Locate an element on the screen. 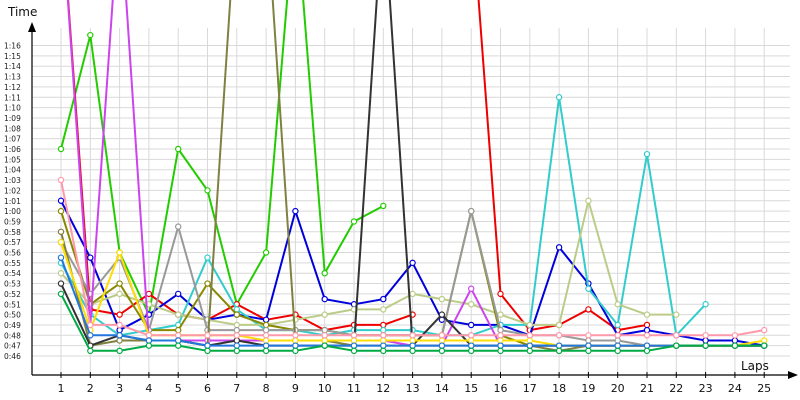  x-tick-label: 24 is located at coordinates (735, 388).